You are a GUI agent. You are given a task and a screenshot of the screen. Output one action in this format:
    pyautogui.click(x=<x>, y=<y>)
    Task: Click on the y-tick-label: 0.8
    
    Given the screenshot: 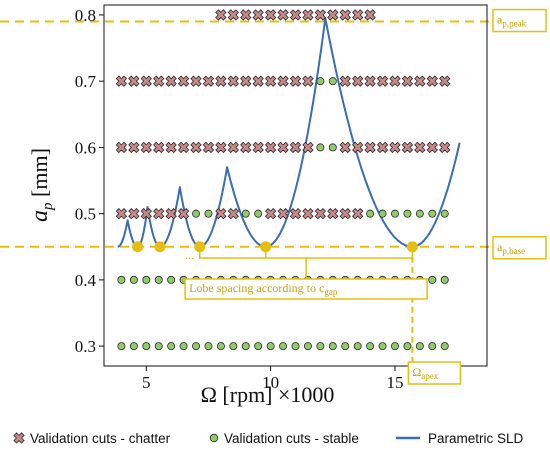 What is the action you would take?
    pyautogui.click(x=85, y=15)
    